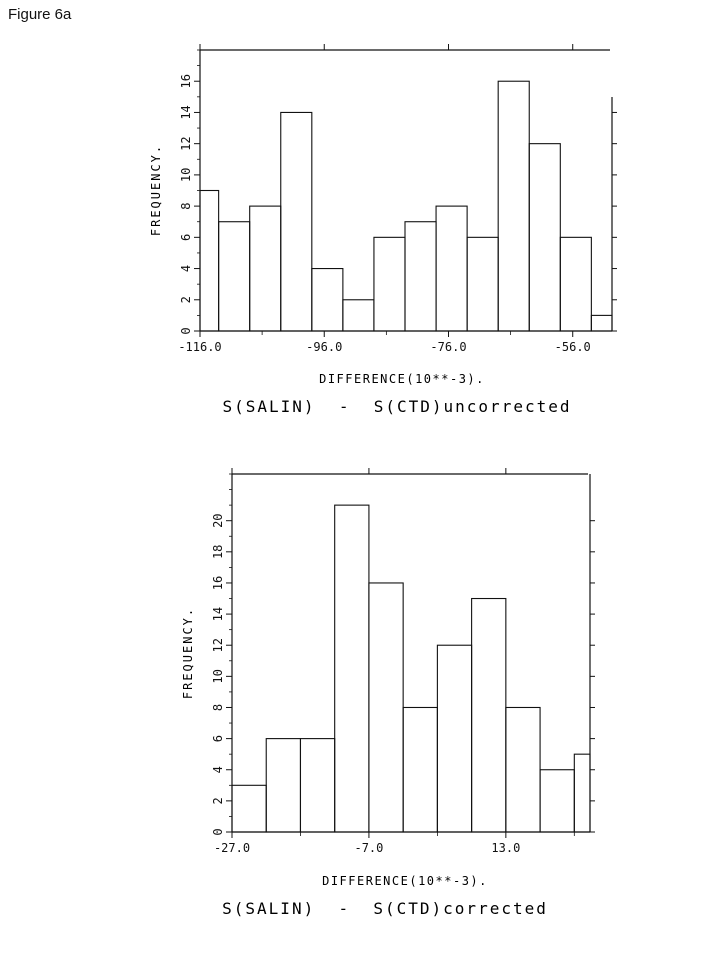  What do you see at coordinates (218, 520) in the screenshot?
I see `y-tick-label: 20` at bounding box center [218, 520].